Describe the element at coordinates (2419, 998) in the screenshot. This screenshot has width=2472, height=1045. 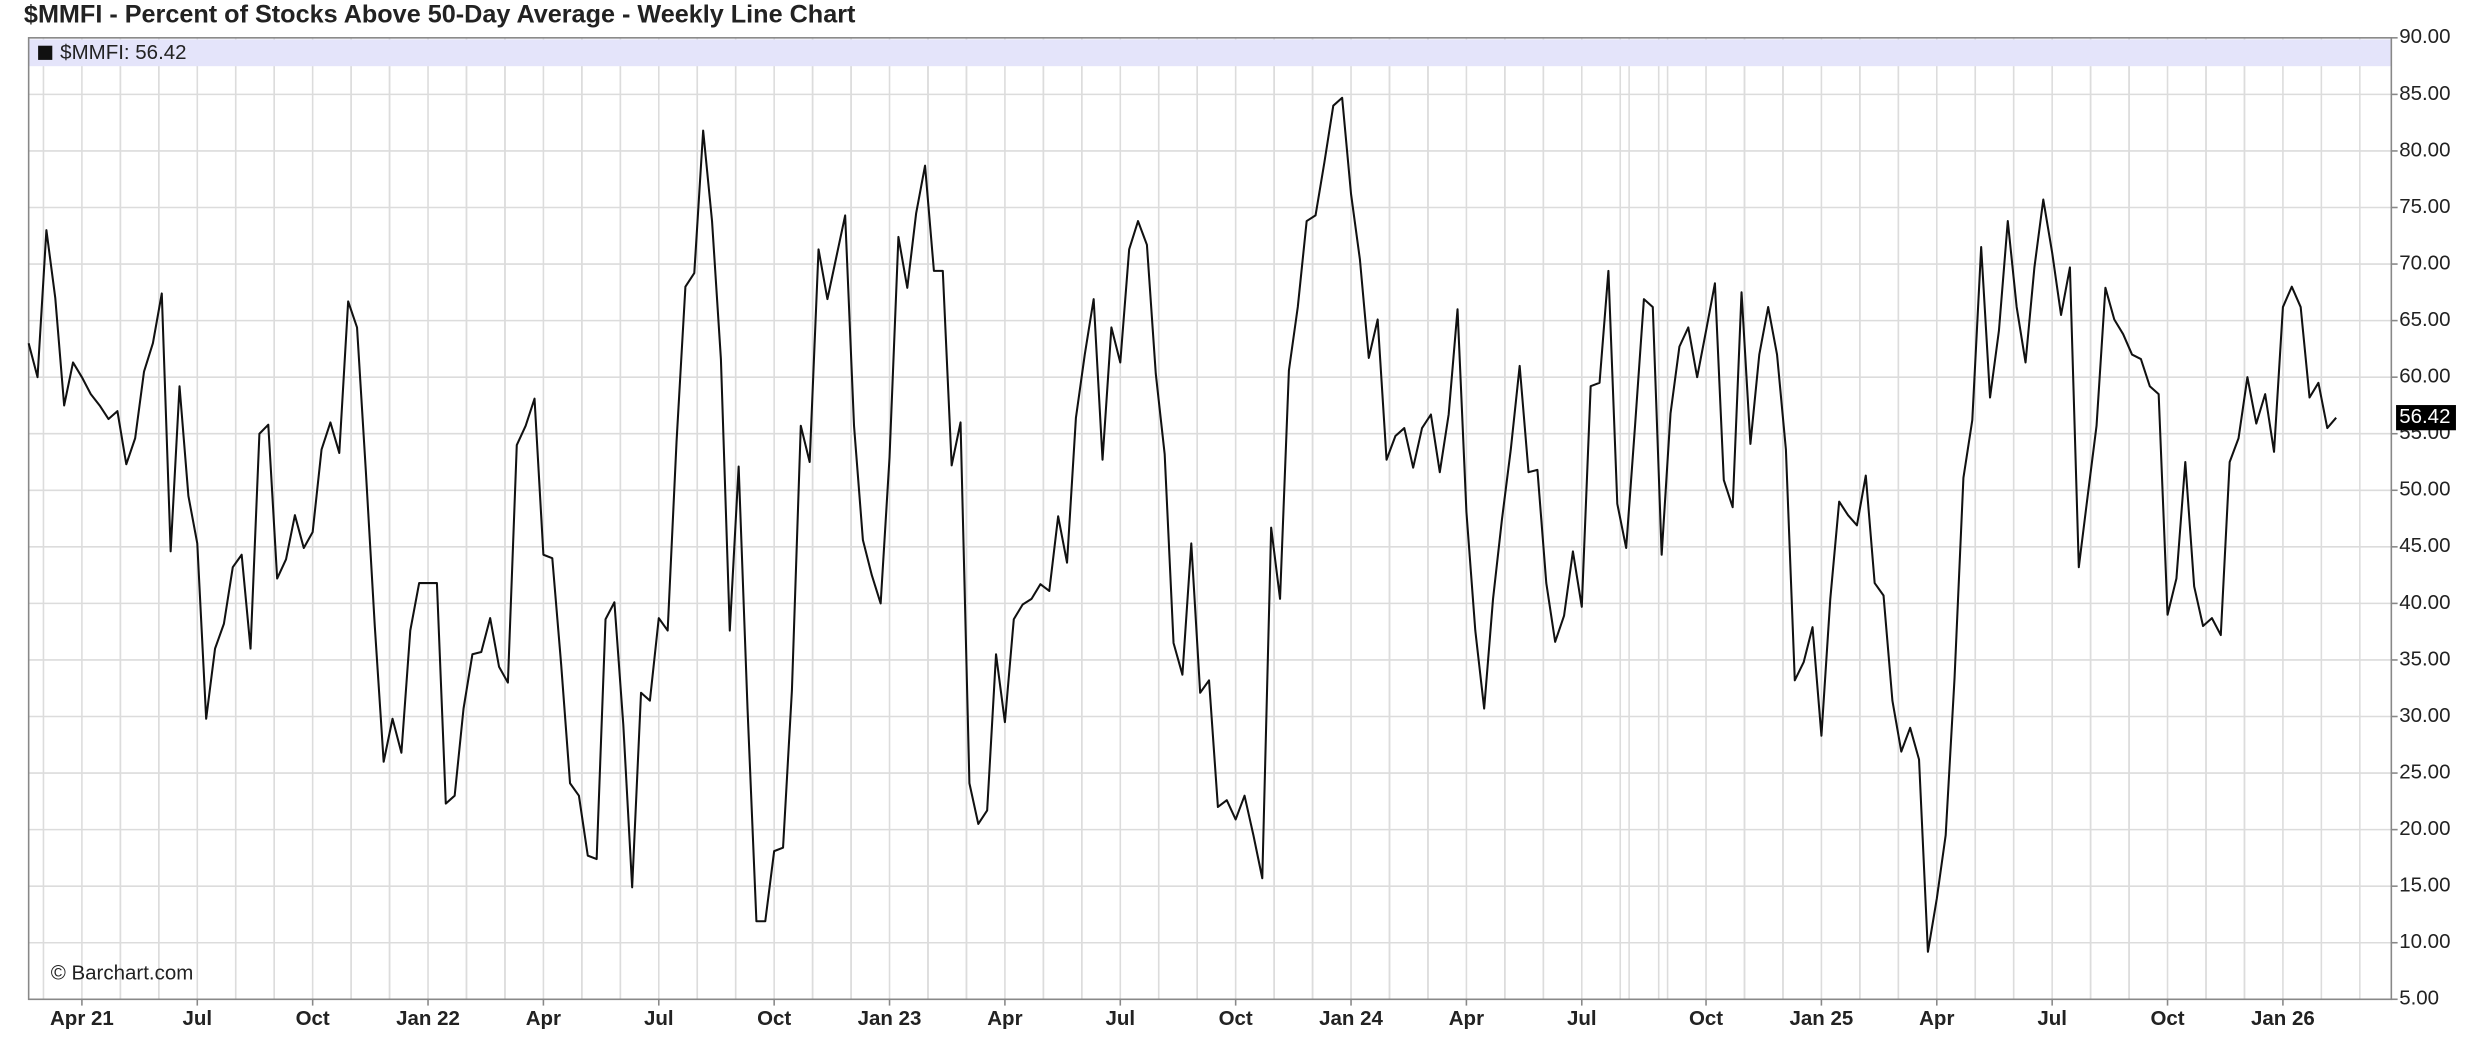
I see `y-tick-label: 5.00` at that location.